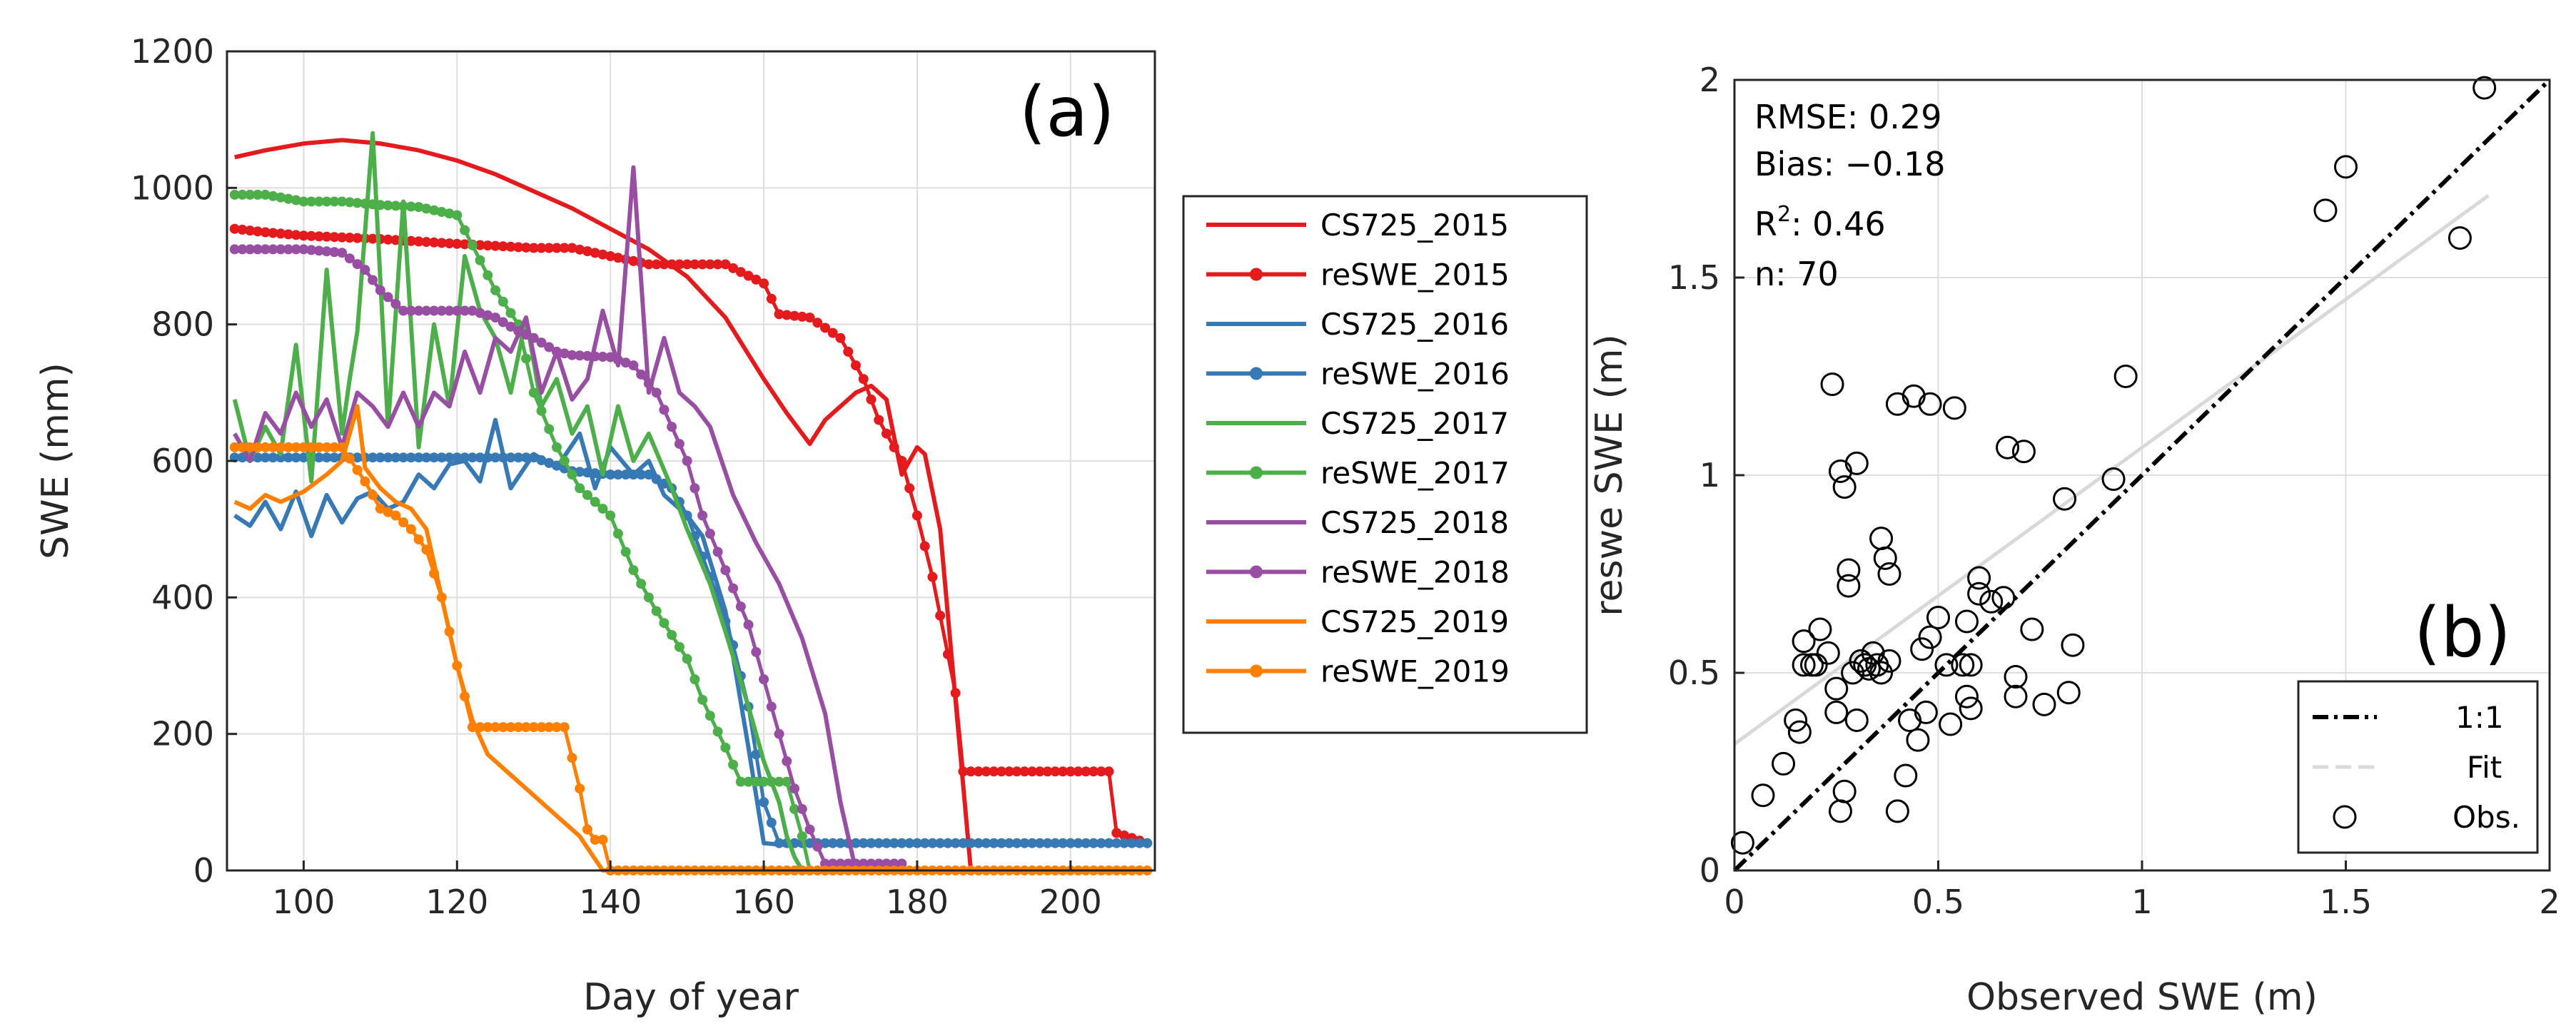  Describe the element at coordinates (1256, 572) in the screenshot. I see `legend-marker-reSWE_2018` at that location.